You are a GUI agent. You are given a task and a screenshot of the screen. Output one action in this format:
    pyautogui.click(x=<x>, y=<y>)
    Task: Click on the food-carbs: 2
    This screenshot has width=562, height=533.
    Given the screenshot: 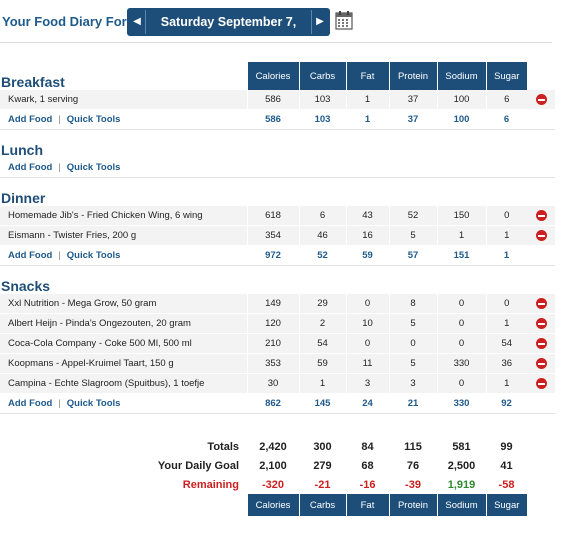 What is the action you would take?
    pyautogui.click(x=322, y=323)
    